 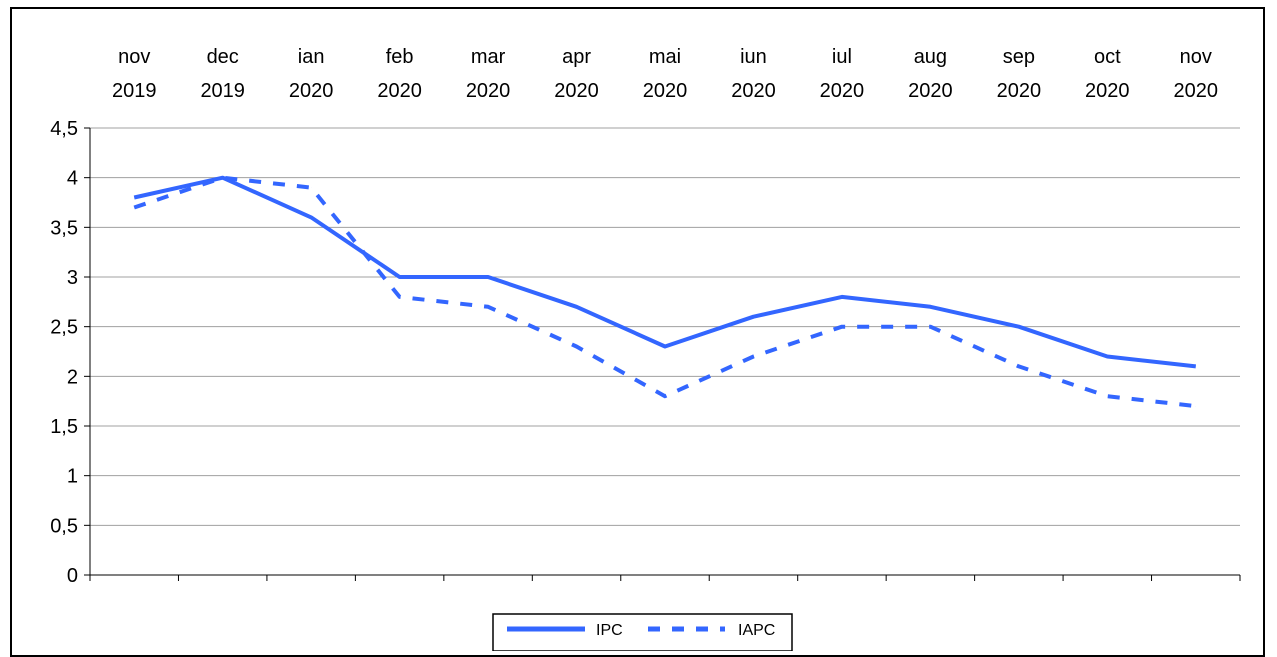 What do you see at coordinates (1107, 57) in the screenshot?
I see `x-tick-label-month: oct` at bounding box center [1107, 57].